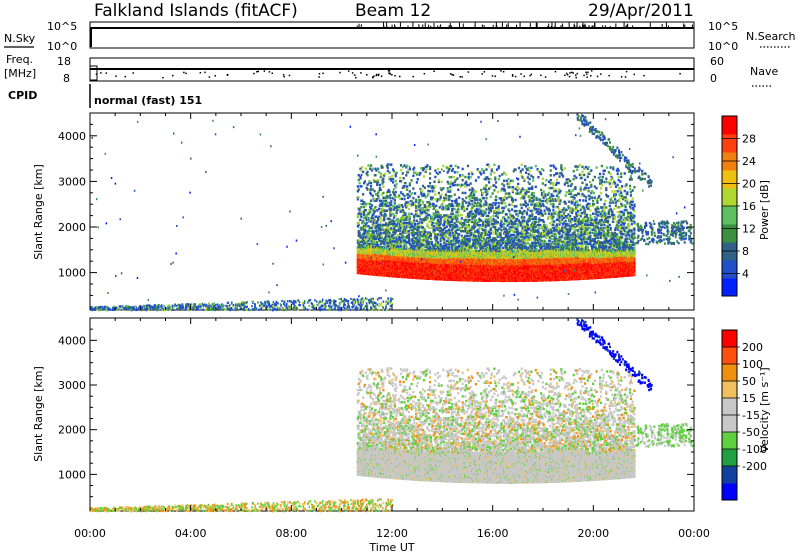 This screenshot has height=554, width=800. Describe the element at coordinates (148, 100) in the screenshot. I see `cpid-value: normal (fast) 151` at that location.